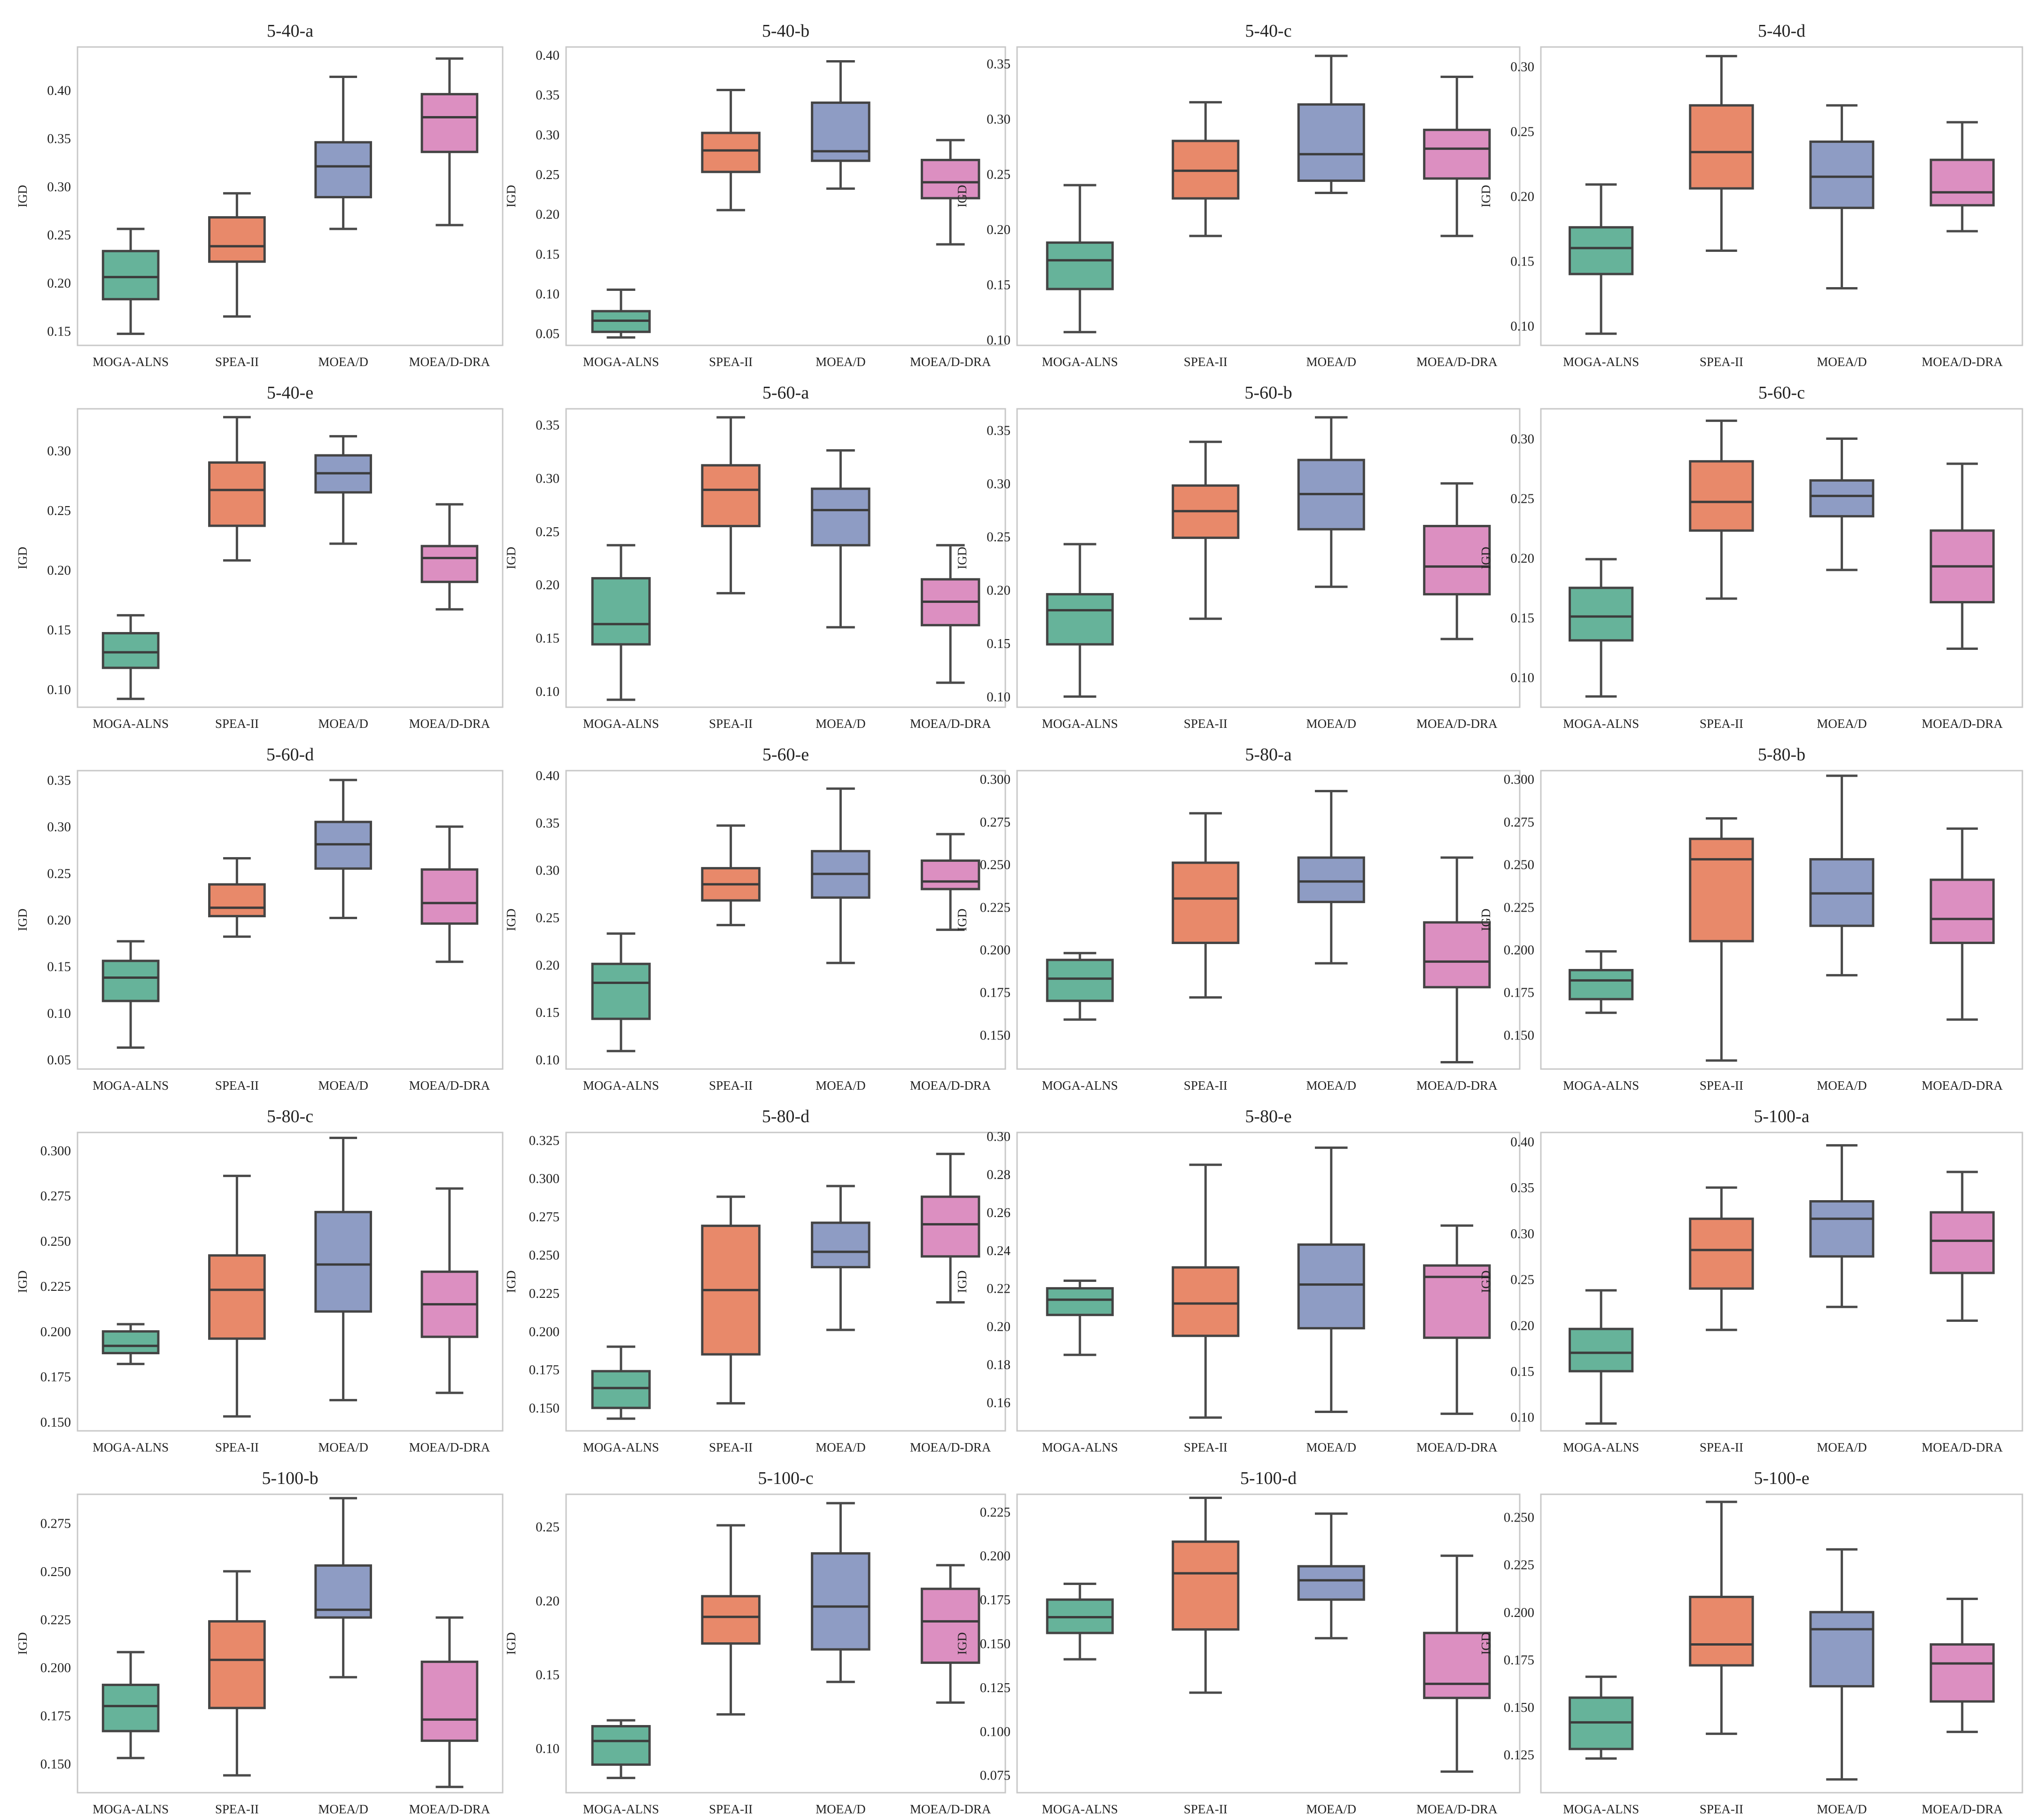 This screenshot has height=1819, width=2044. What do you see at coordinates (548, 334) in the screenshot?
I see `y-tick-label: 0.05` at bounding box center [548, 334].